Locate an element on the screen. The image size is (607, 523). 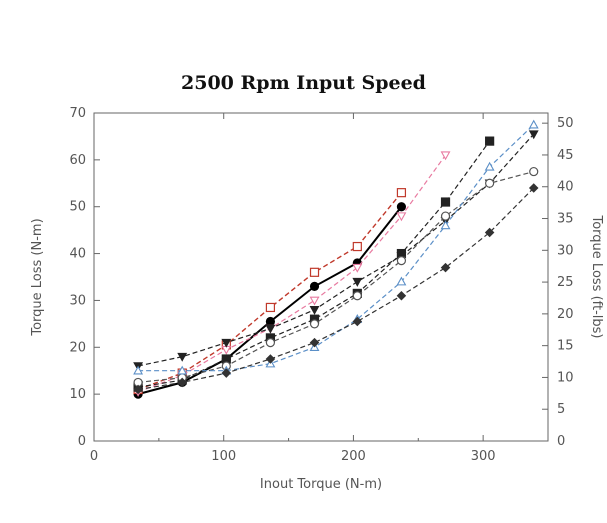
y-tick-label-left: 50 is located at coordinates (77, 207).